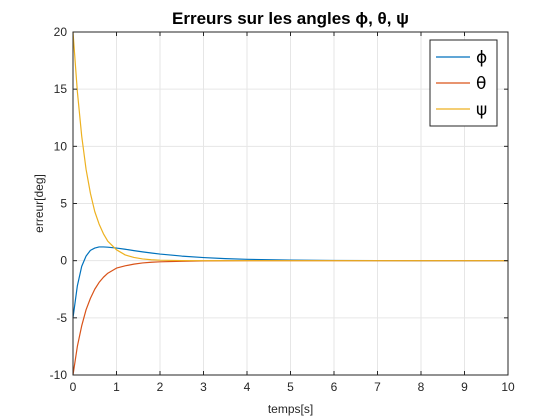 This screenshot has width=560, height=420. I want to click on x-tick-label: 1, so click(116, 387).